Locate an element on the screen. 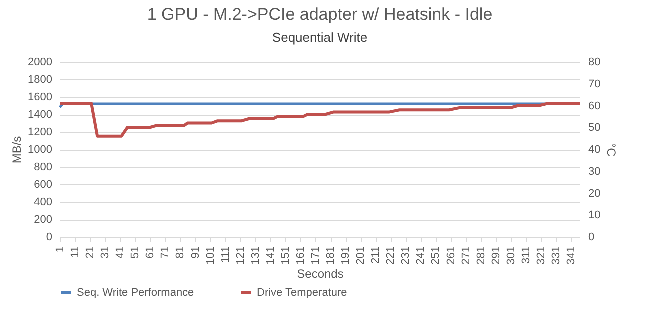 This screenshot has width=654, height=323. y2-tick-label: 60 is located at coordinates (594, 106).